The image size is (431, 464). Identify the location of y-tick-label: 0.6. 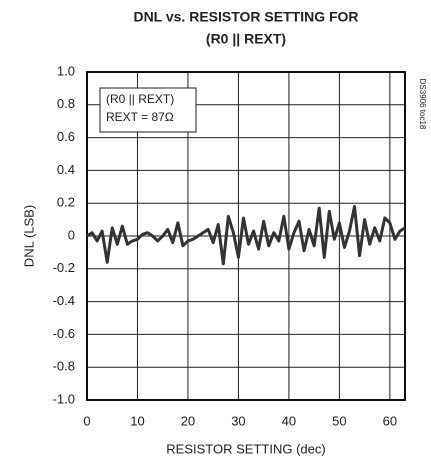
(66, 136).